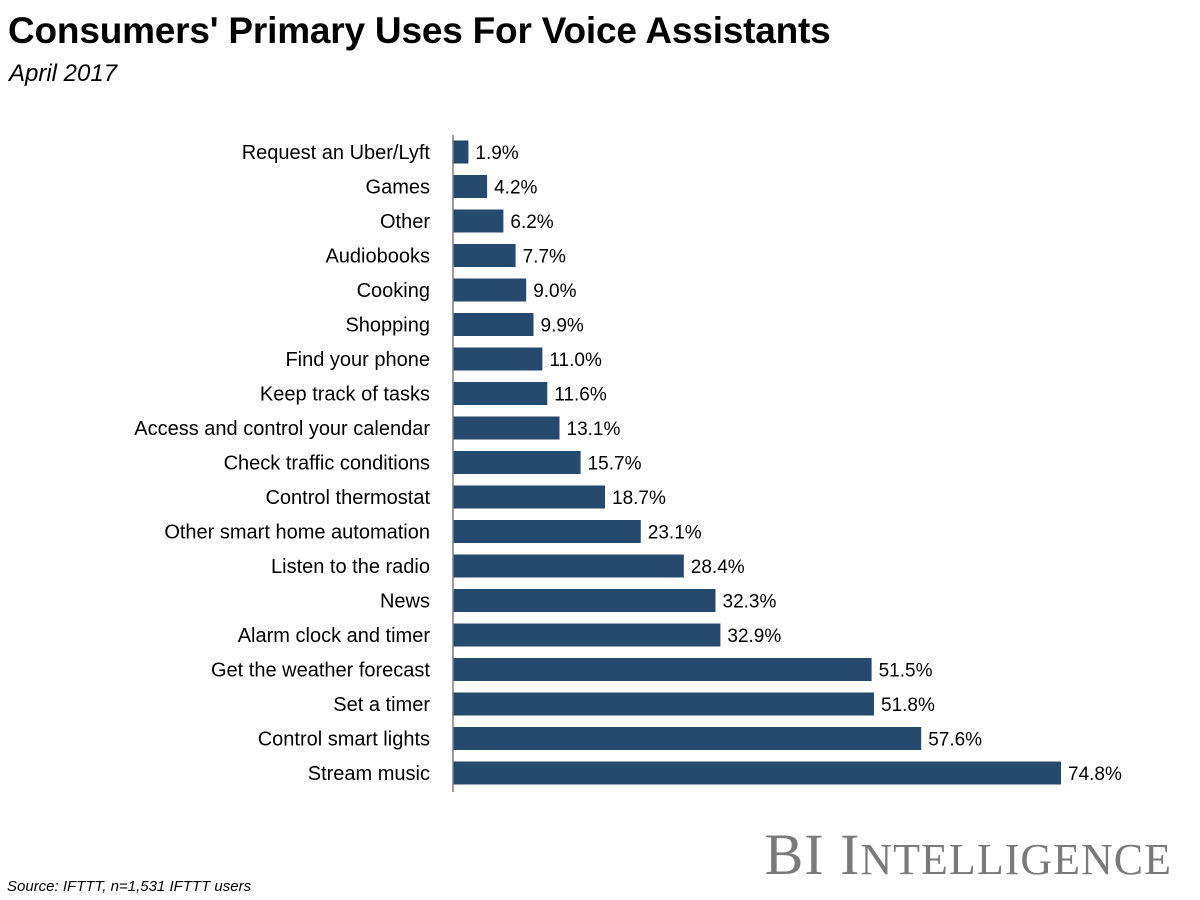 Image resolution: width=1200 pixels, height=900 pixels. I want to click on logo-part-bi: BI, so click(794, 854).